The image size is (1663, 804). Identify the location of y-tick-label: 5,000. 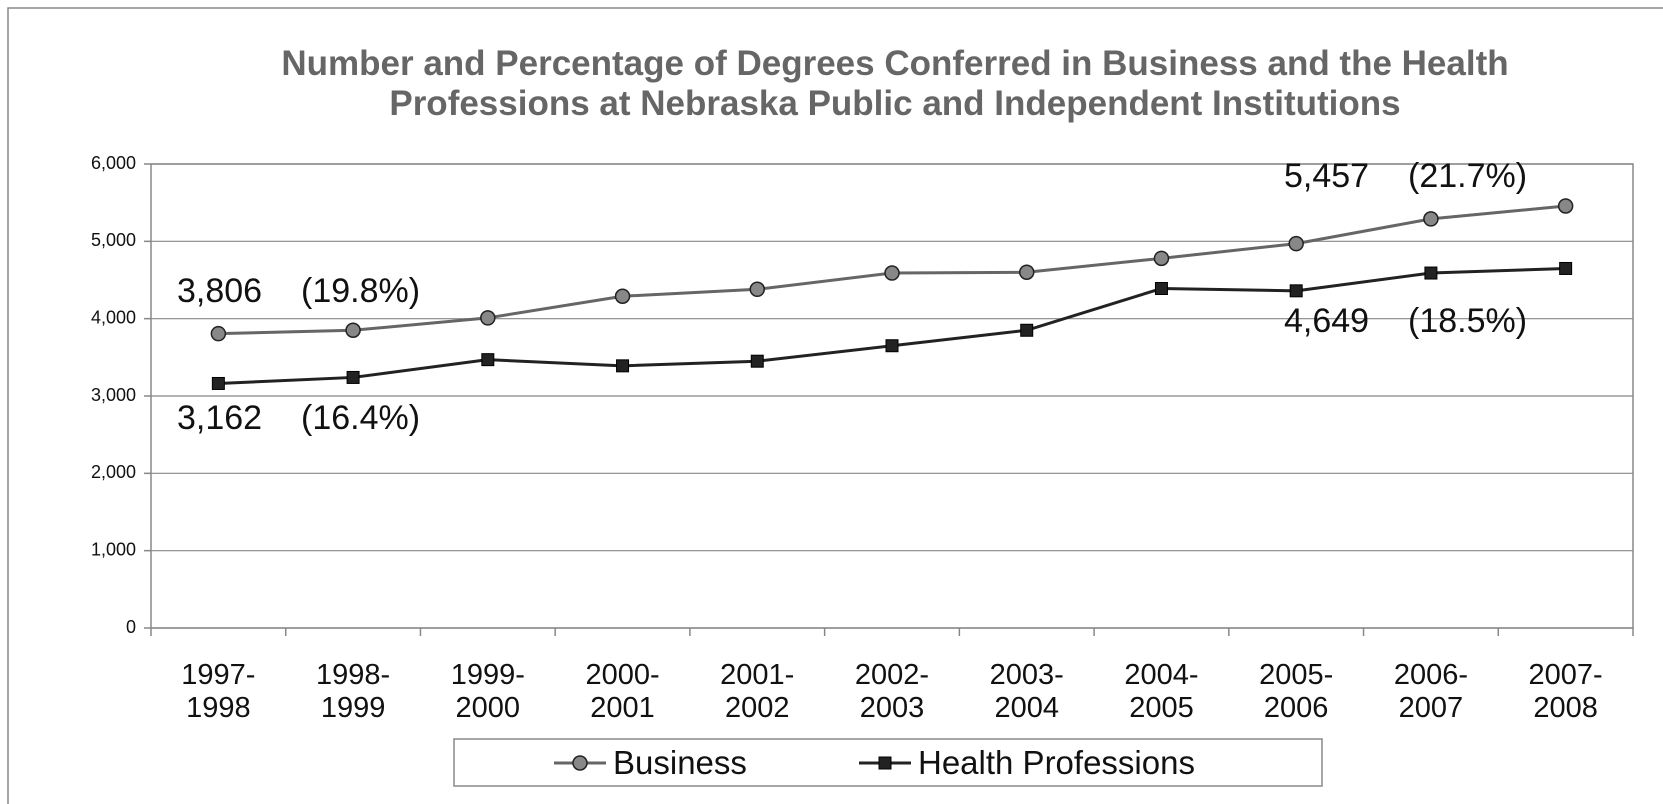
(113, 240).